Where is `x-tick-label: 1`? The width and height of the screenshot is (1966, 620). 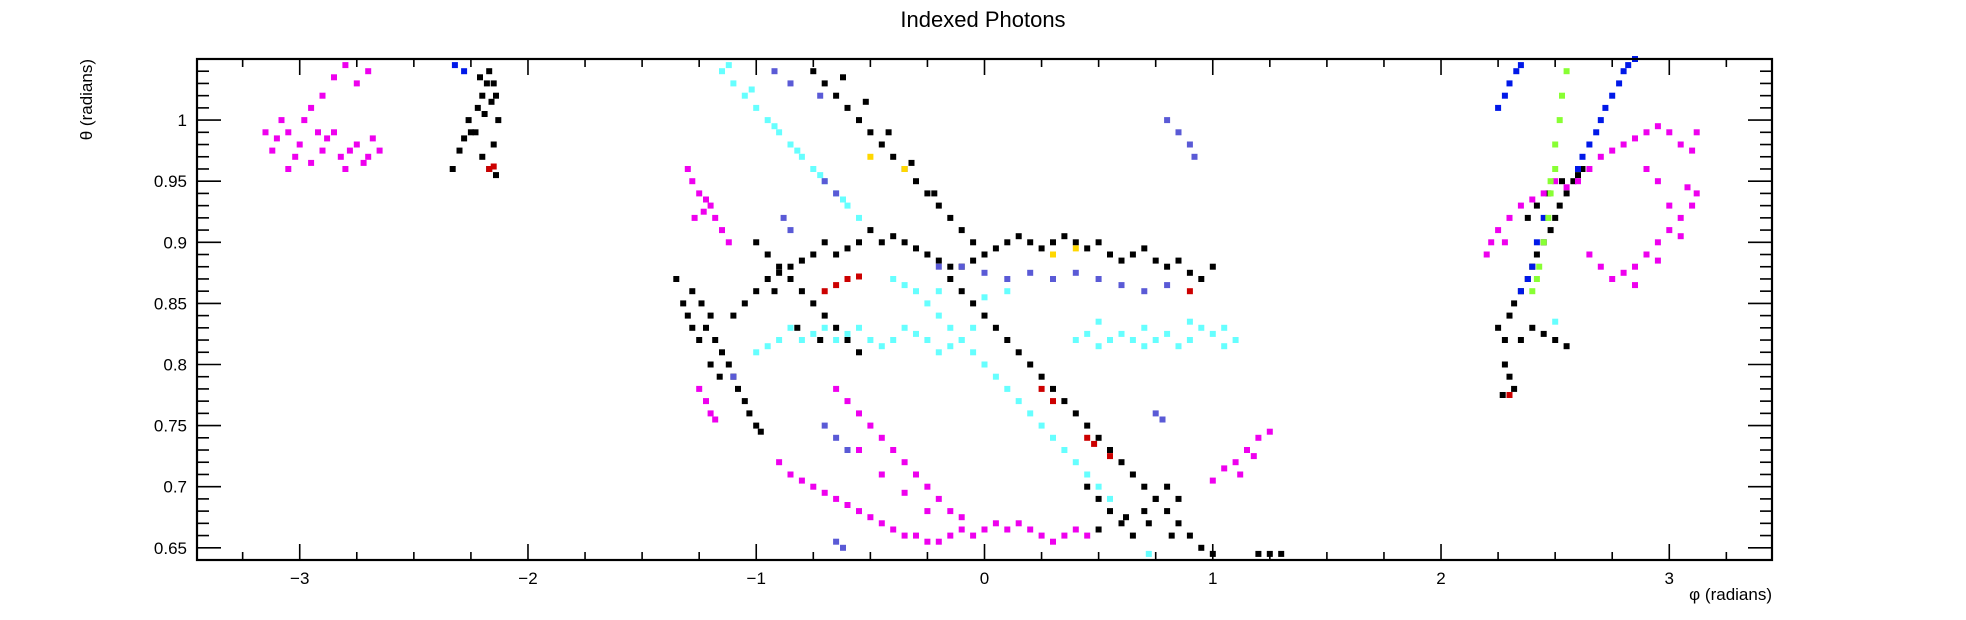 x-tick-label: 1 is located at coordinates (1212, 578).